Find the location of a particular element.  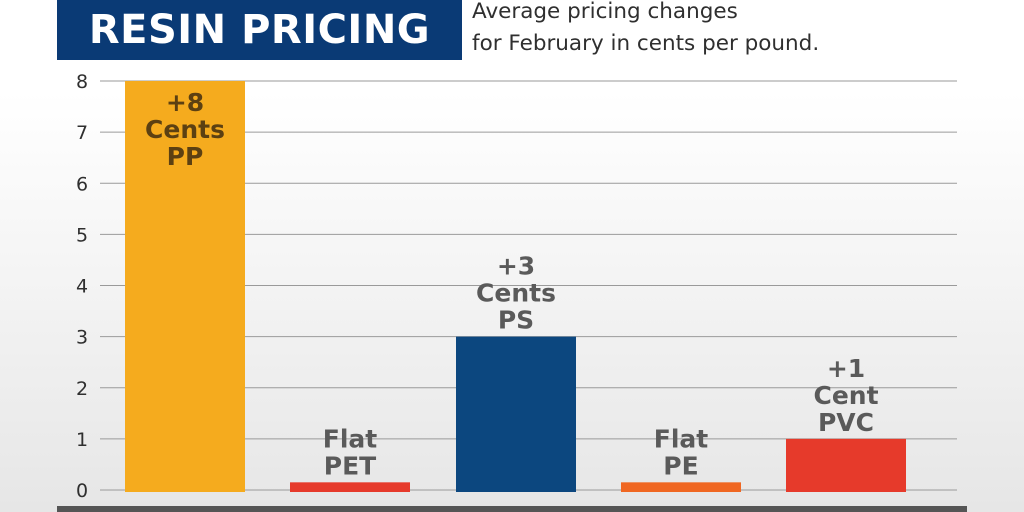

bar-label-line: PS is located at coordinates (516, 320).